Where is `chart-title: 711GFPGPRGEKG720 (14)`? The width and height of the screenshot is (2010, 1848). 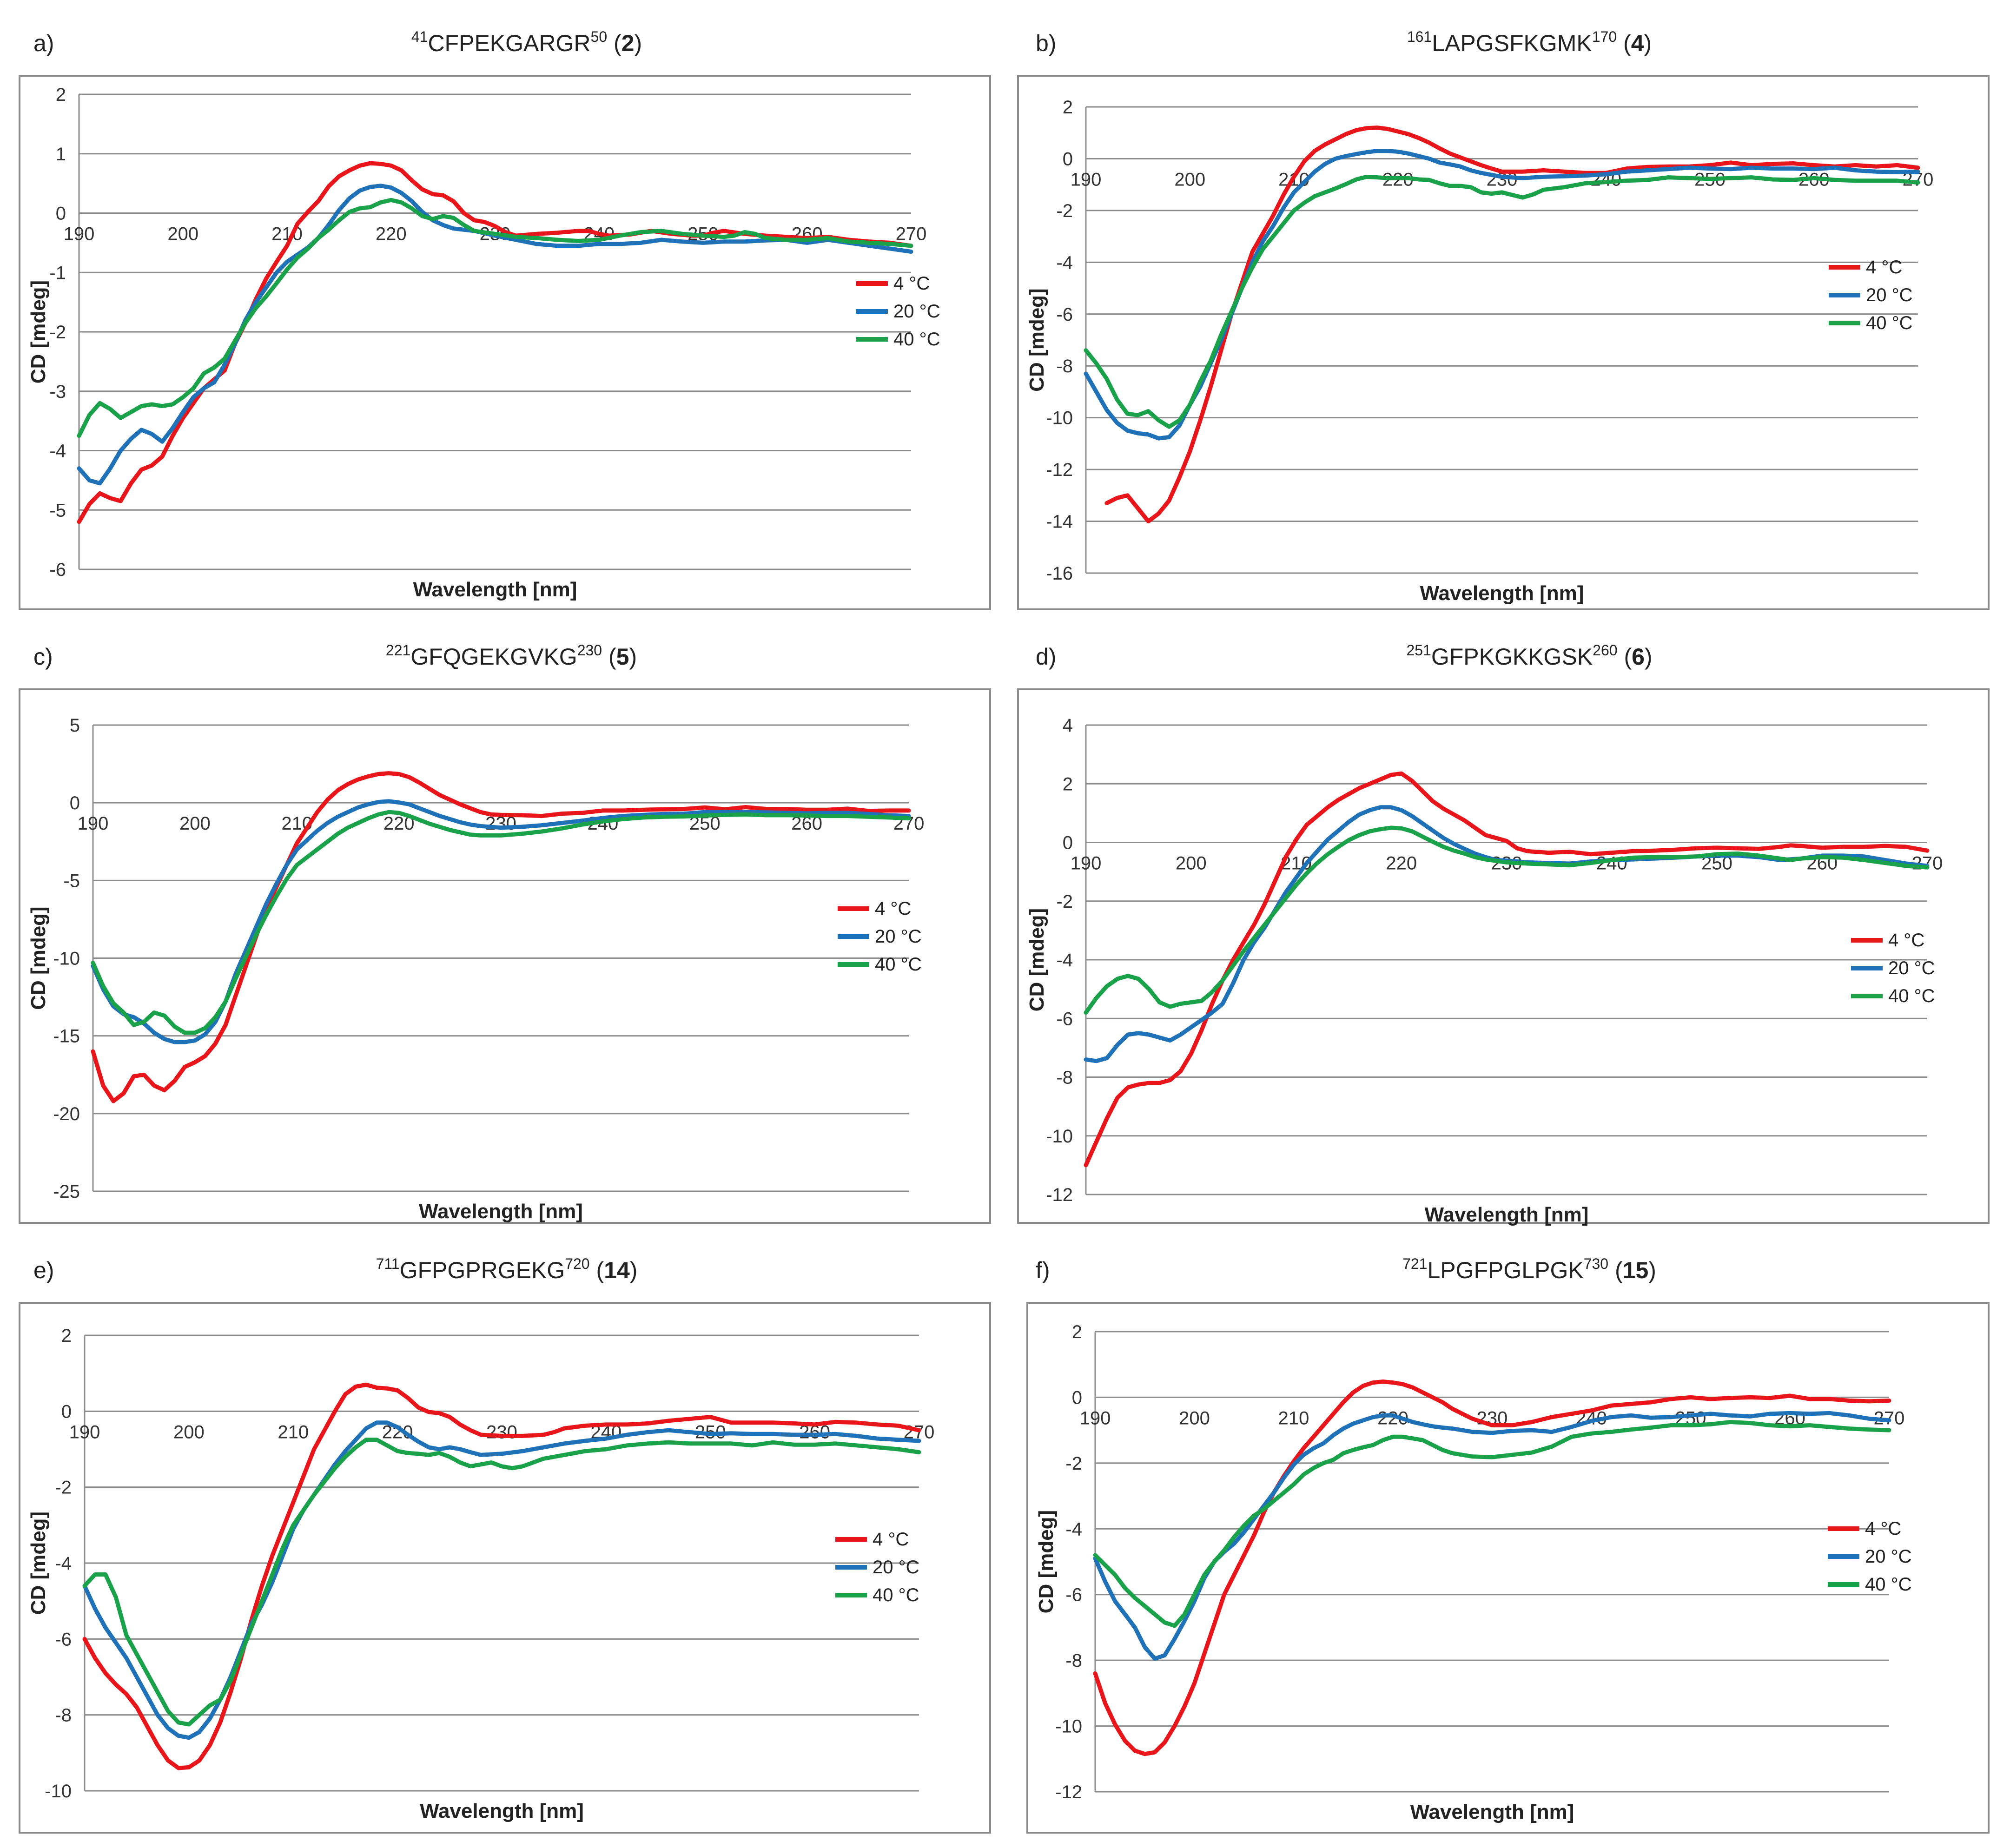
chart-title: 711GFPGPRGEKG720 (14) is located at coordinates (507, 1269).